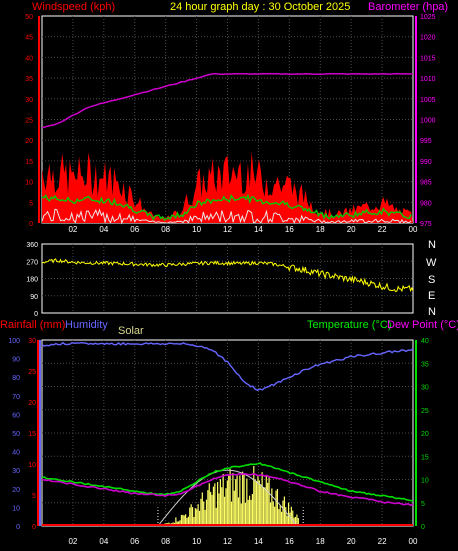  I want to click on direction-y-tick: 270, so click(32, 262).